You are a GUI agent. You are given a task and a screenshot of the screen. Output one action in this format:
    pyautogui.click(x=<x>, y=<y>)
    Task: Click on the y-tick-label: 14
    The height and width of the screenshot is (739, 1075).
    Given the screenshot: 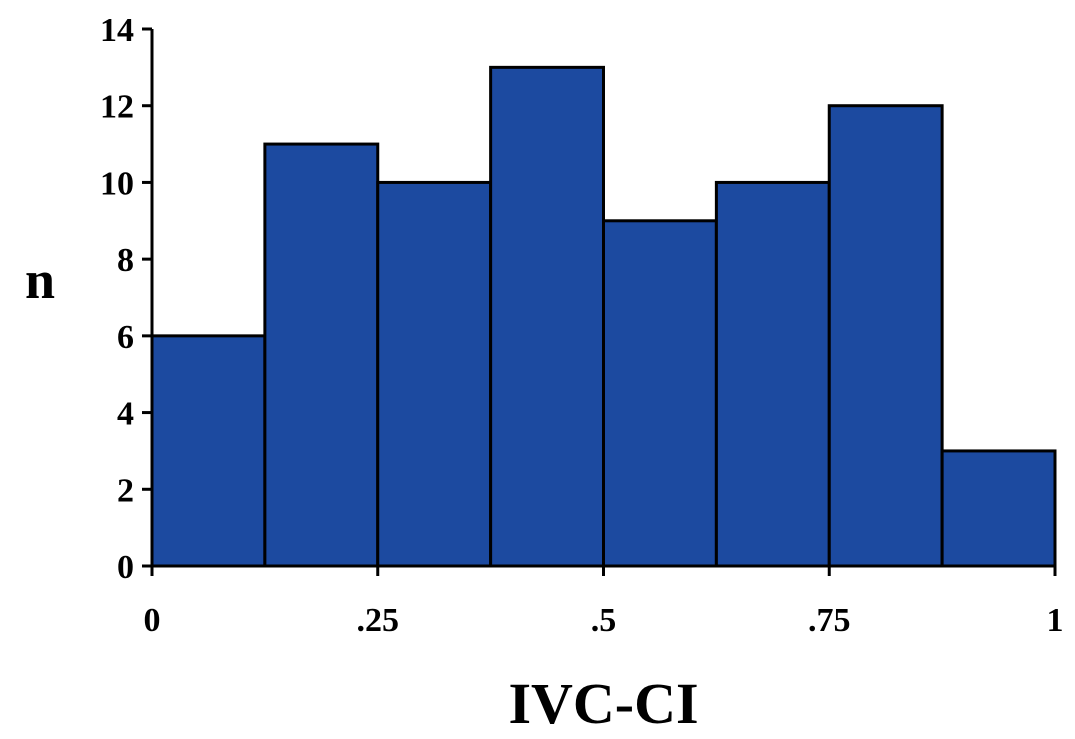 What is the action you would take?
    pyautogui.click(x=117, y=30)
    